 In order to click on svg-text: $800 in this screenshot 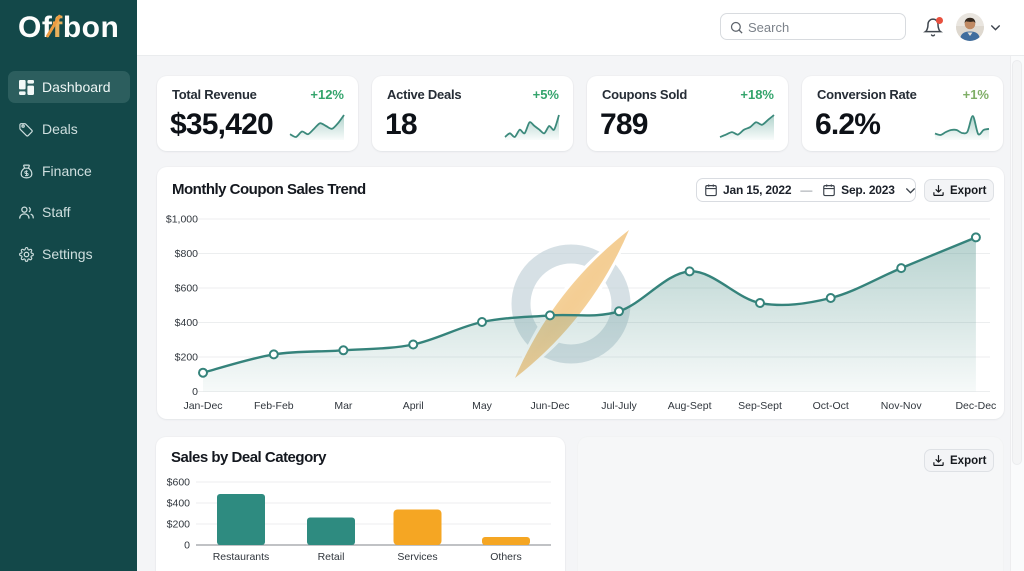, I will do `click(187, 254)`.